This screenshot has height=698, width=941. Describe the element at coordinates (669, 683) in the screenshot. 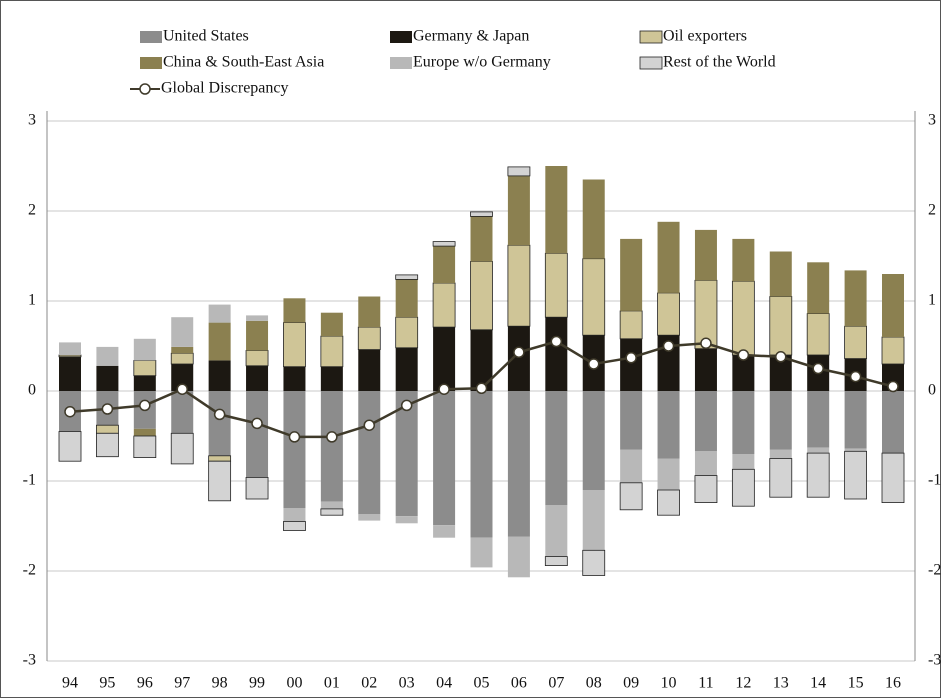

I see `x-tick-label: 10` at that location.